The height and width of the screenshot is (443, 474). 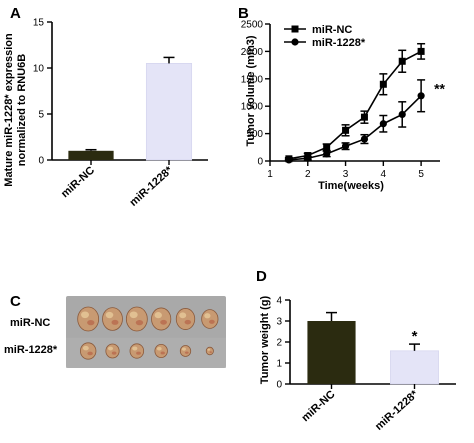 What do you see at coordinates (384, 174) in the screenshot?
I see `panel-b-x-tick-label: 4` at bounding box center [384, 174].